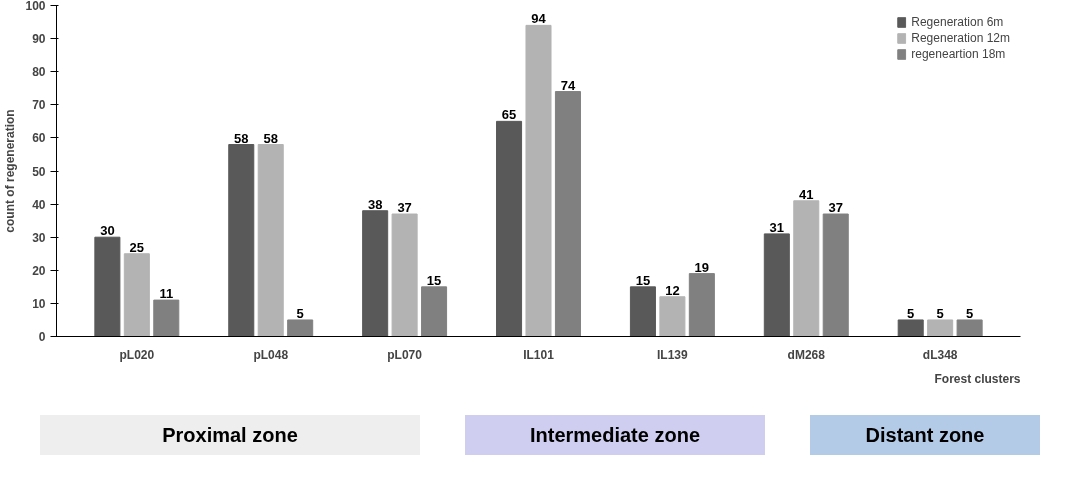 Image resolution: width=1067 pixels, height=491 pixels. I want to click on text: Proximal zone, so click(230, 435).